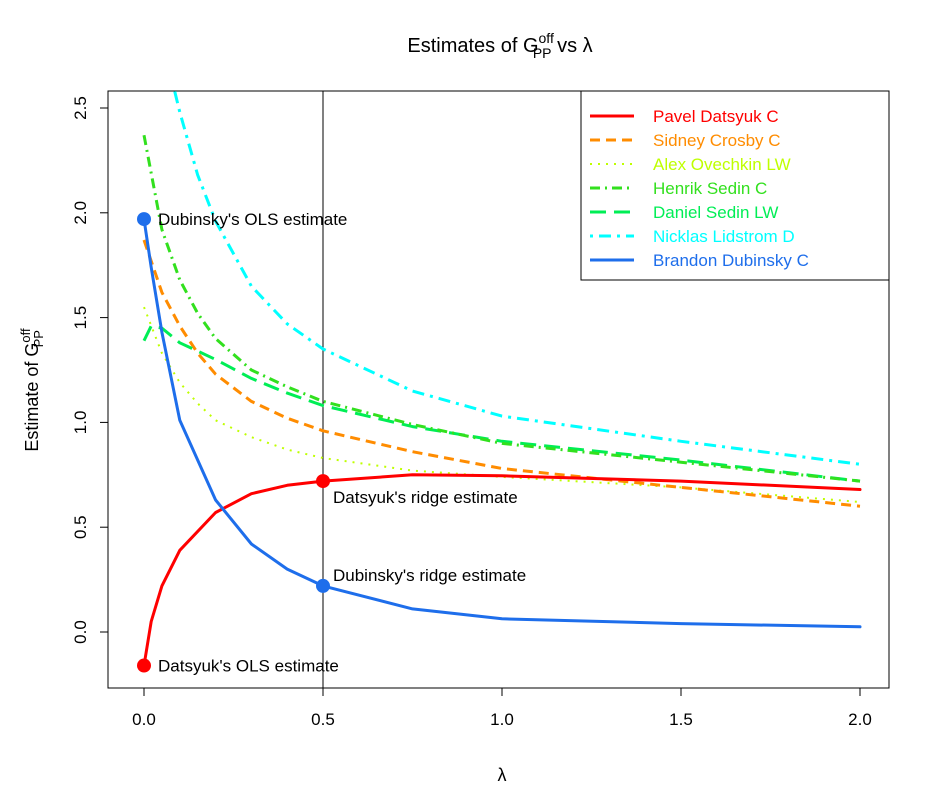 This screenshot has height=807, width=934. I want to click on y-axis-label-main: Estimate of G, so click(32, 397).